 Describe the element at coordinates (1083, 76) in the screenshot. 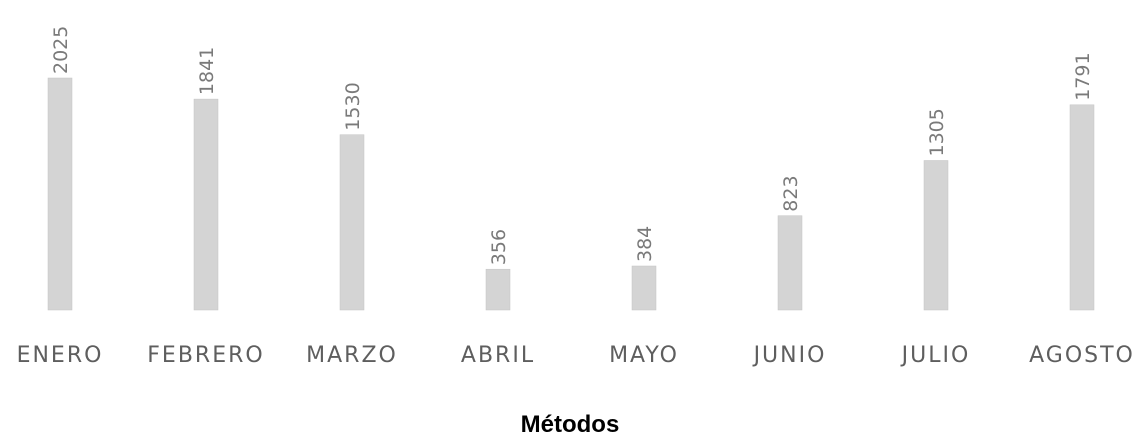

I see `data-label-agosto: 1791` at that location.